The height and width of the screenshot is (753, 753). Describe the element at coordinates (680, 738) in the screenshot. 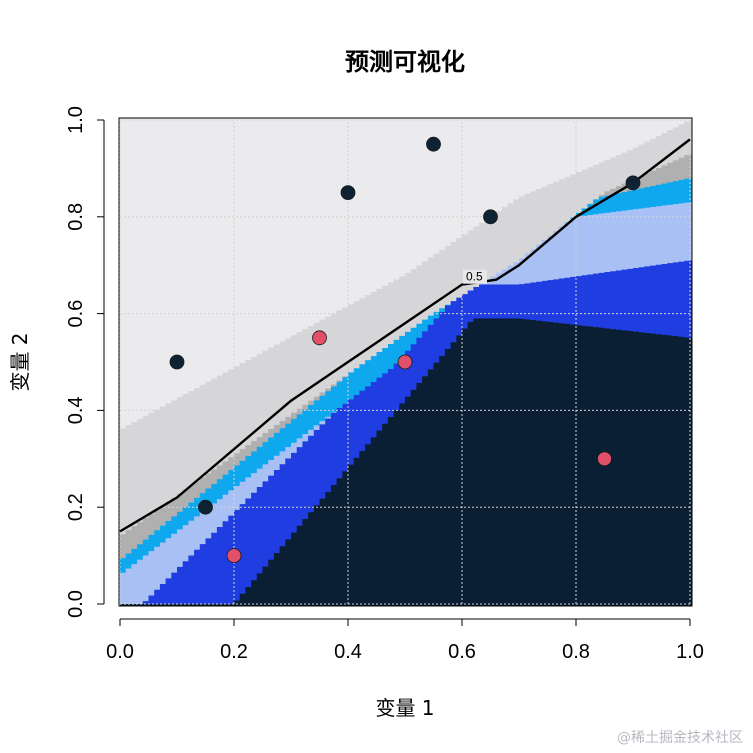

I see `watermark: @稀土掘金技术社区` at that location.